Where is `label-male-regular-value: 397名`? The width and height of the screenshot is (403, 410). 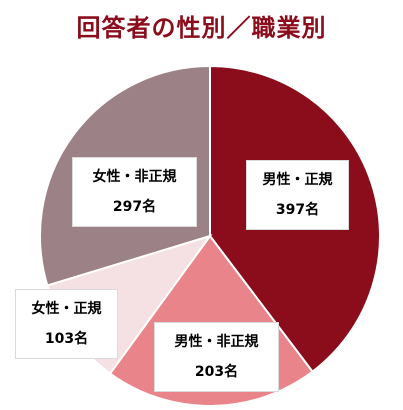
label-male-regular-value: 397名 is located at coordinates (297, 210).